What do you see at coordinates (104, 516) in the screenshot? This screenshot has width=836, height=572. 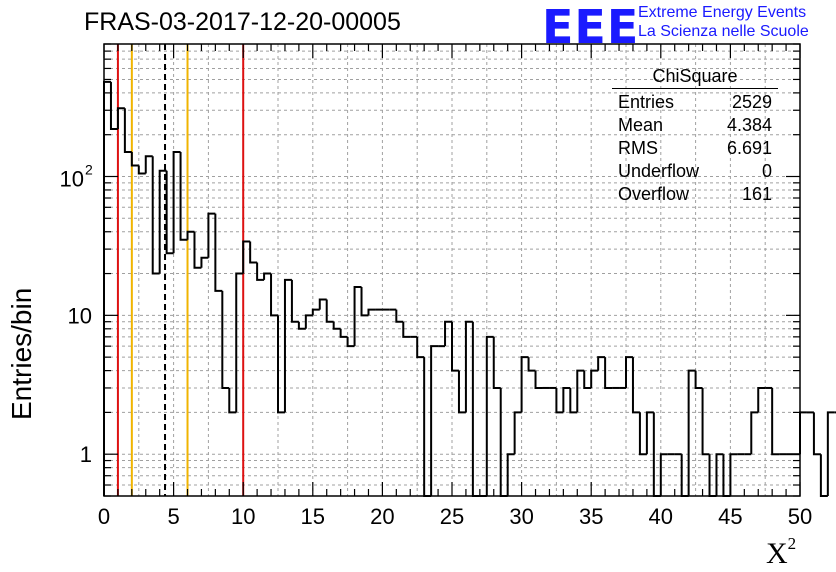 I see `x-tick-label: 0` at bounding box center [104, 516].